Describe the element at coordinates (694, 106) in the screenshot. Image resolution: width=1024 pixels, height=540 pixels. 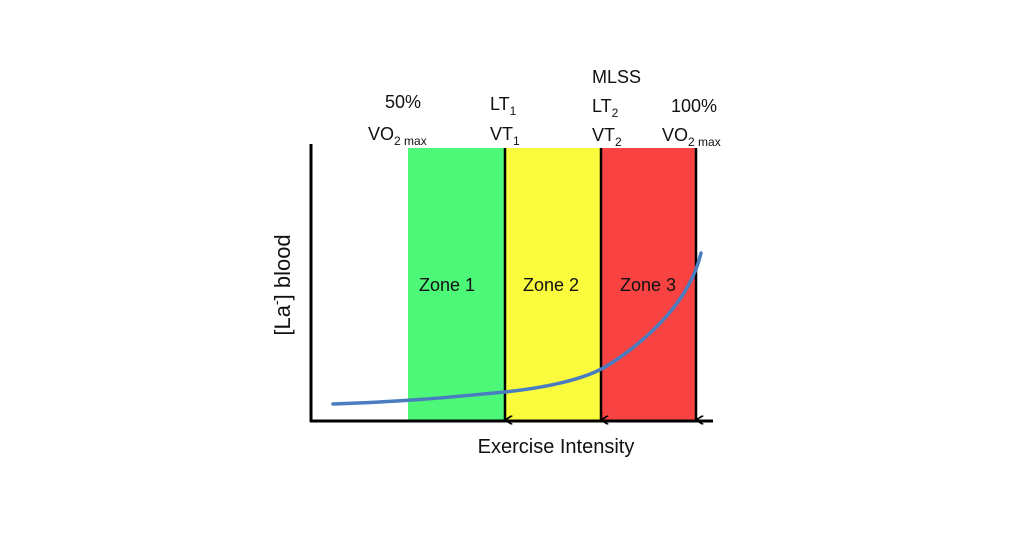
I see `vo2-100-percent: 100%` at that location.